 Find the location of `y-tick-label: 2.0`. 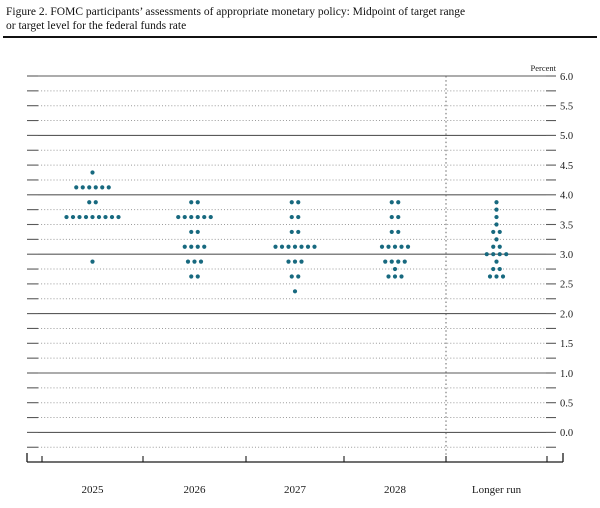

y-tick-label: 2.0 is located at coordinates (566, 314).